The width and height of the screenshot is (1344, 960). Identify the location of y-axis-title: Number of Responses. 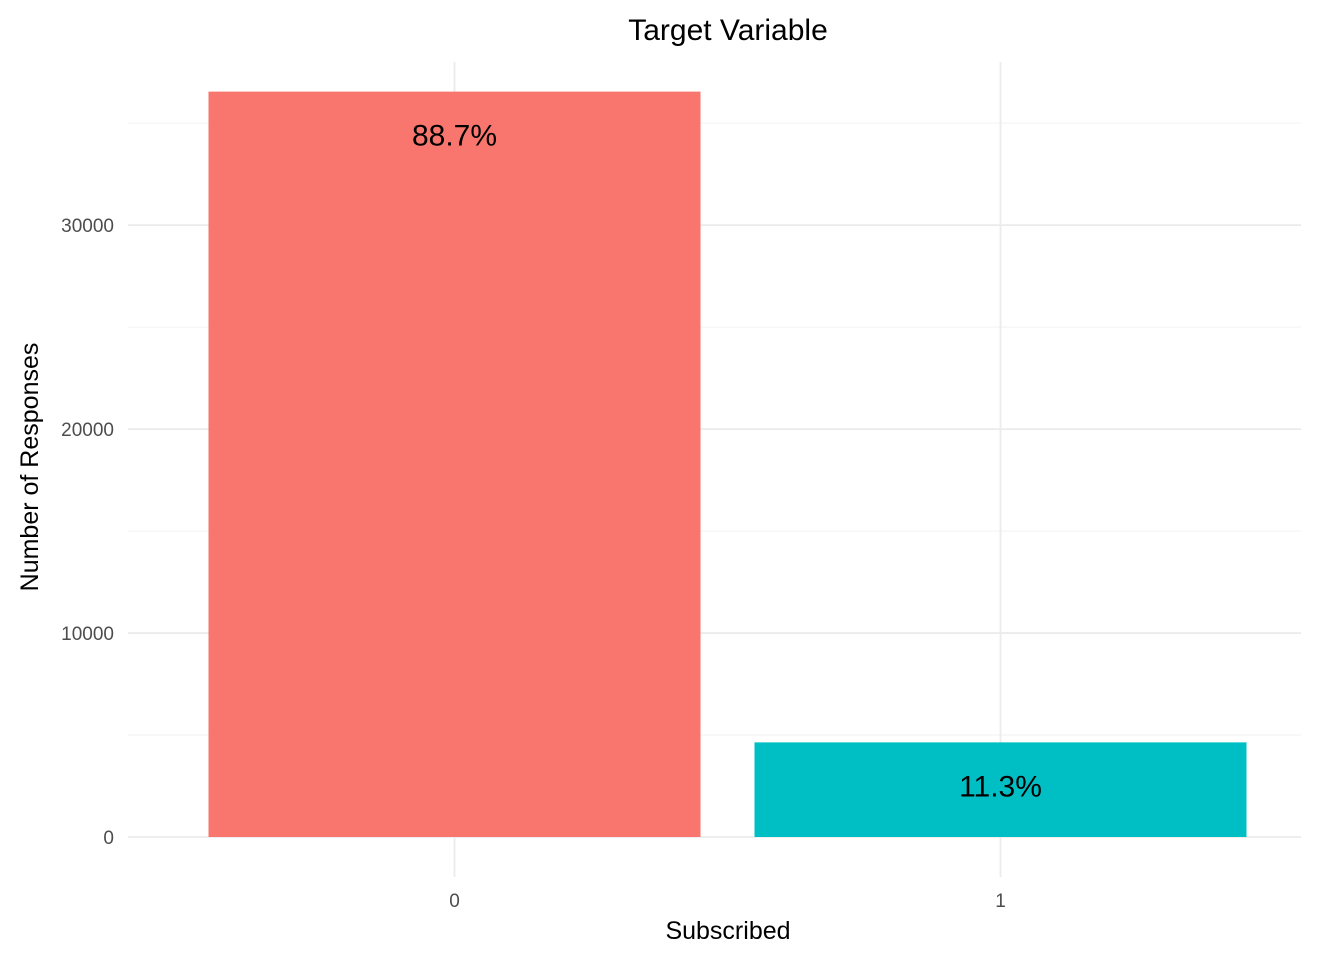
(30, 467).